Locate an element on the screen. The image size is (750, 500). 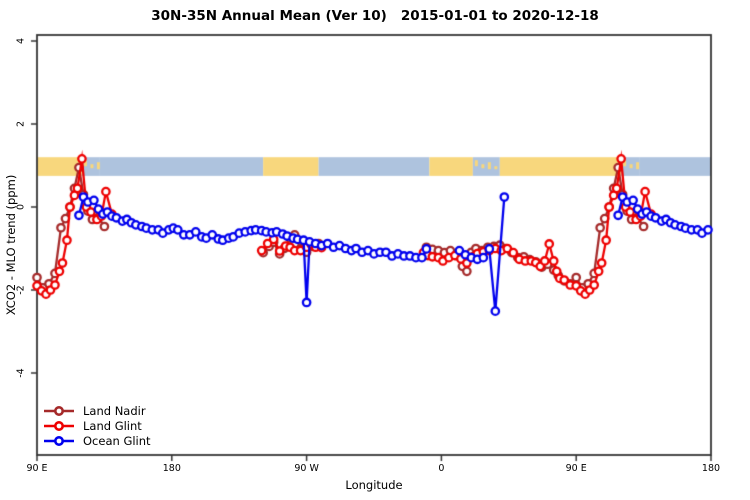
legend-entry: Ocean Glint is located at coordinates (97, 440).